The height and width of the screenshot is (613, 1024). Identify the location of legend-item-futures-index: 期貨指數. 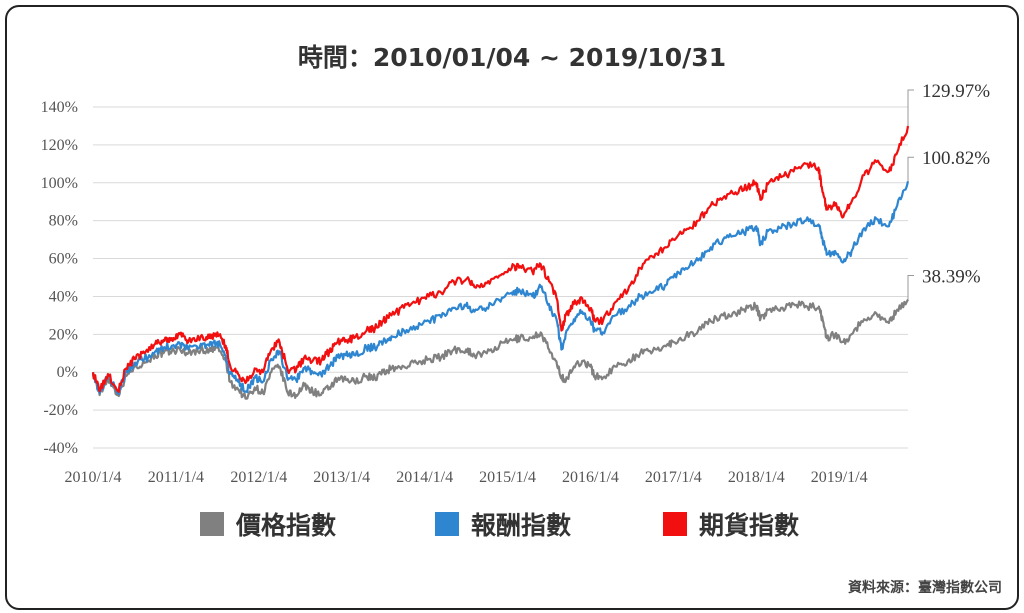
(731, 524).